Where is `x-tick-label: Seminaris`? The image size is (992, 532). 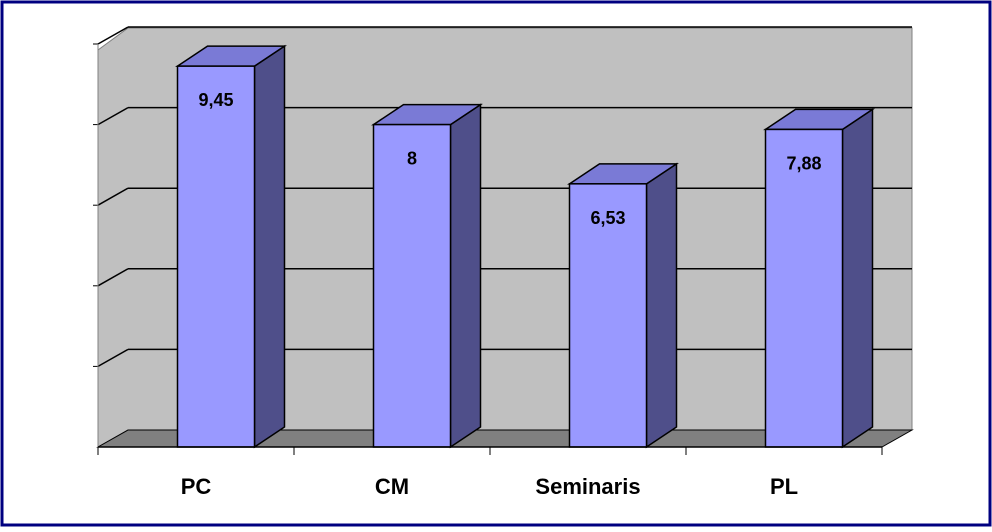 x-tick-label: Seminaris is located at coordinates (587, 486).